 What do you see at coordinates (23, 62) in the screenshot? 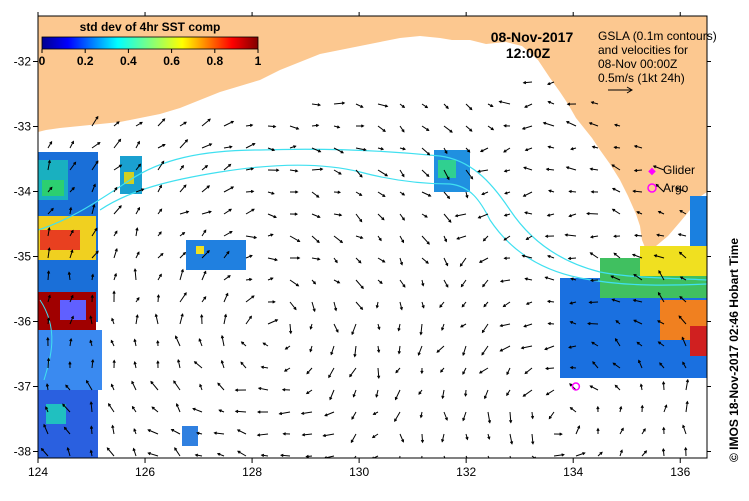
I see `y-tick-label: -32` at bounding box center [23, 62].